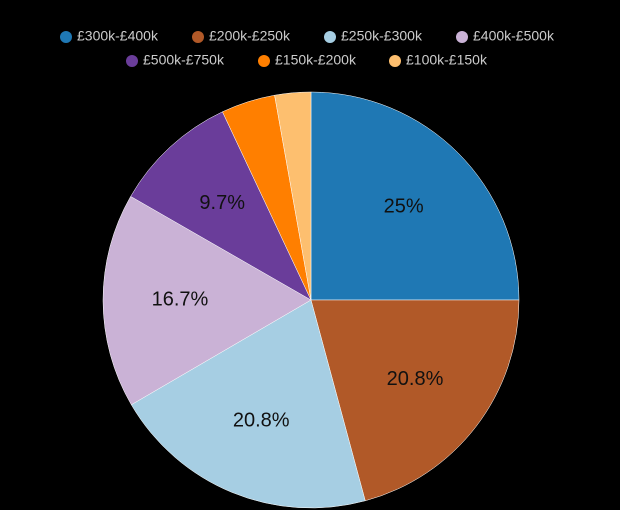 The width and height of the screenshot is (620, 510). I want to click on legend-label: £300k-£400k, so click(118, 36).